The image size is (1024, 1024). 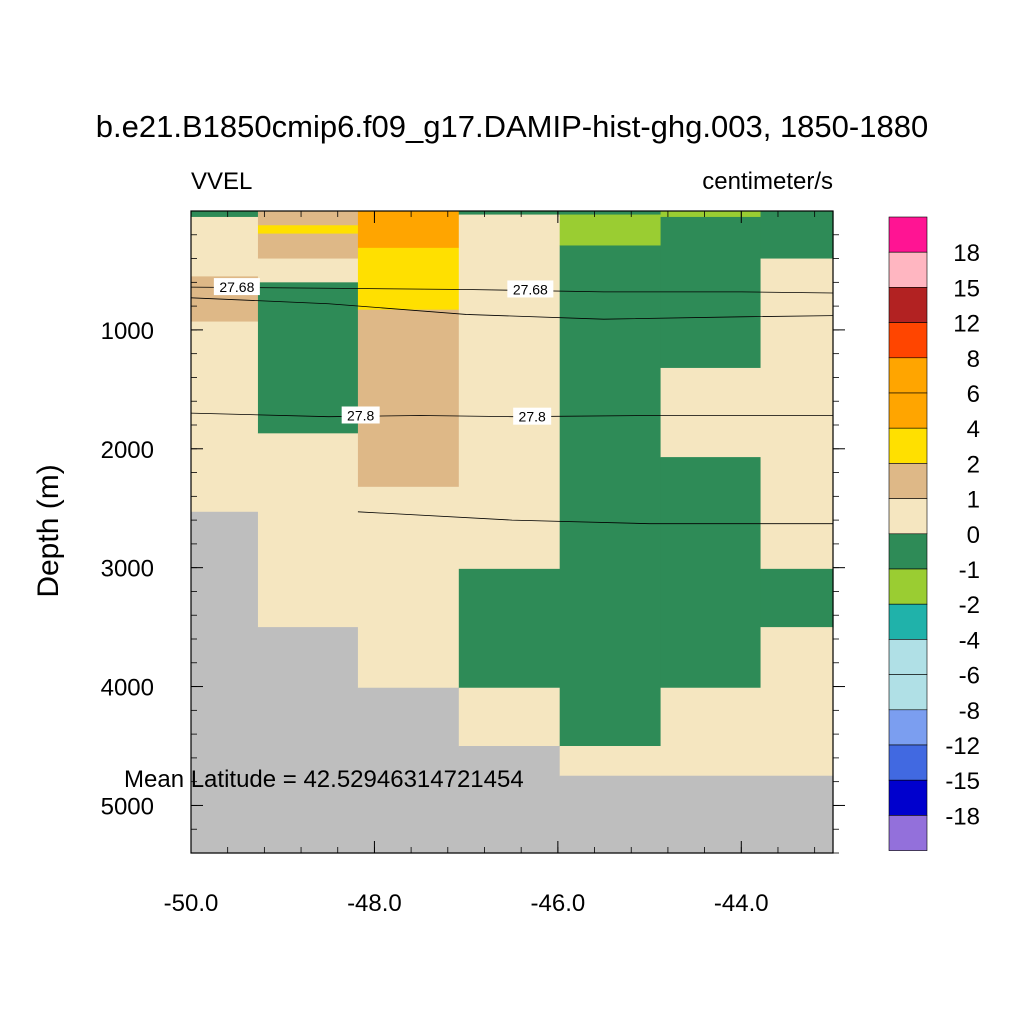 What do you see at coordinates (558, 903) in the screenshot?
I see `x-tick-label: -46.0` at bounding box center [558, 903].